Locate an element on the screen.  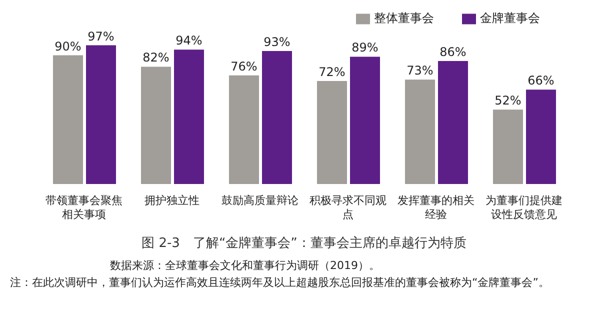
data-label: 93% is located at coordinates (277, 42).